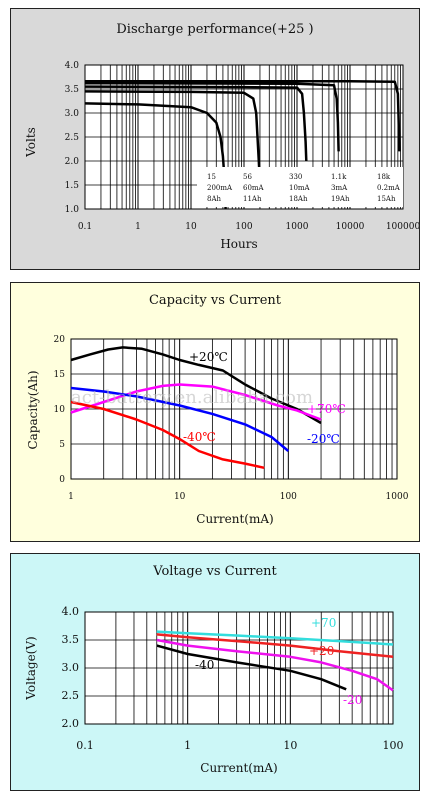 This screenshot has height=800, width=429. I want to click on legend-cell: 0.2mA, so click(389, 188).